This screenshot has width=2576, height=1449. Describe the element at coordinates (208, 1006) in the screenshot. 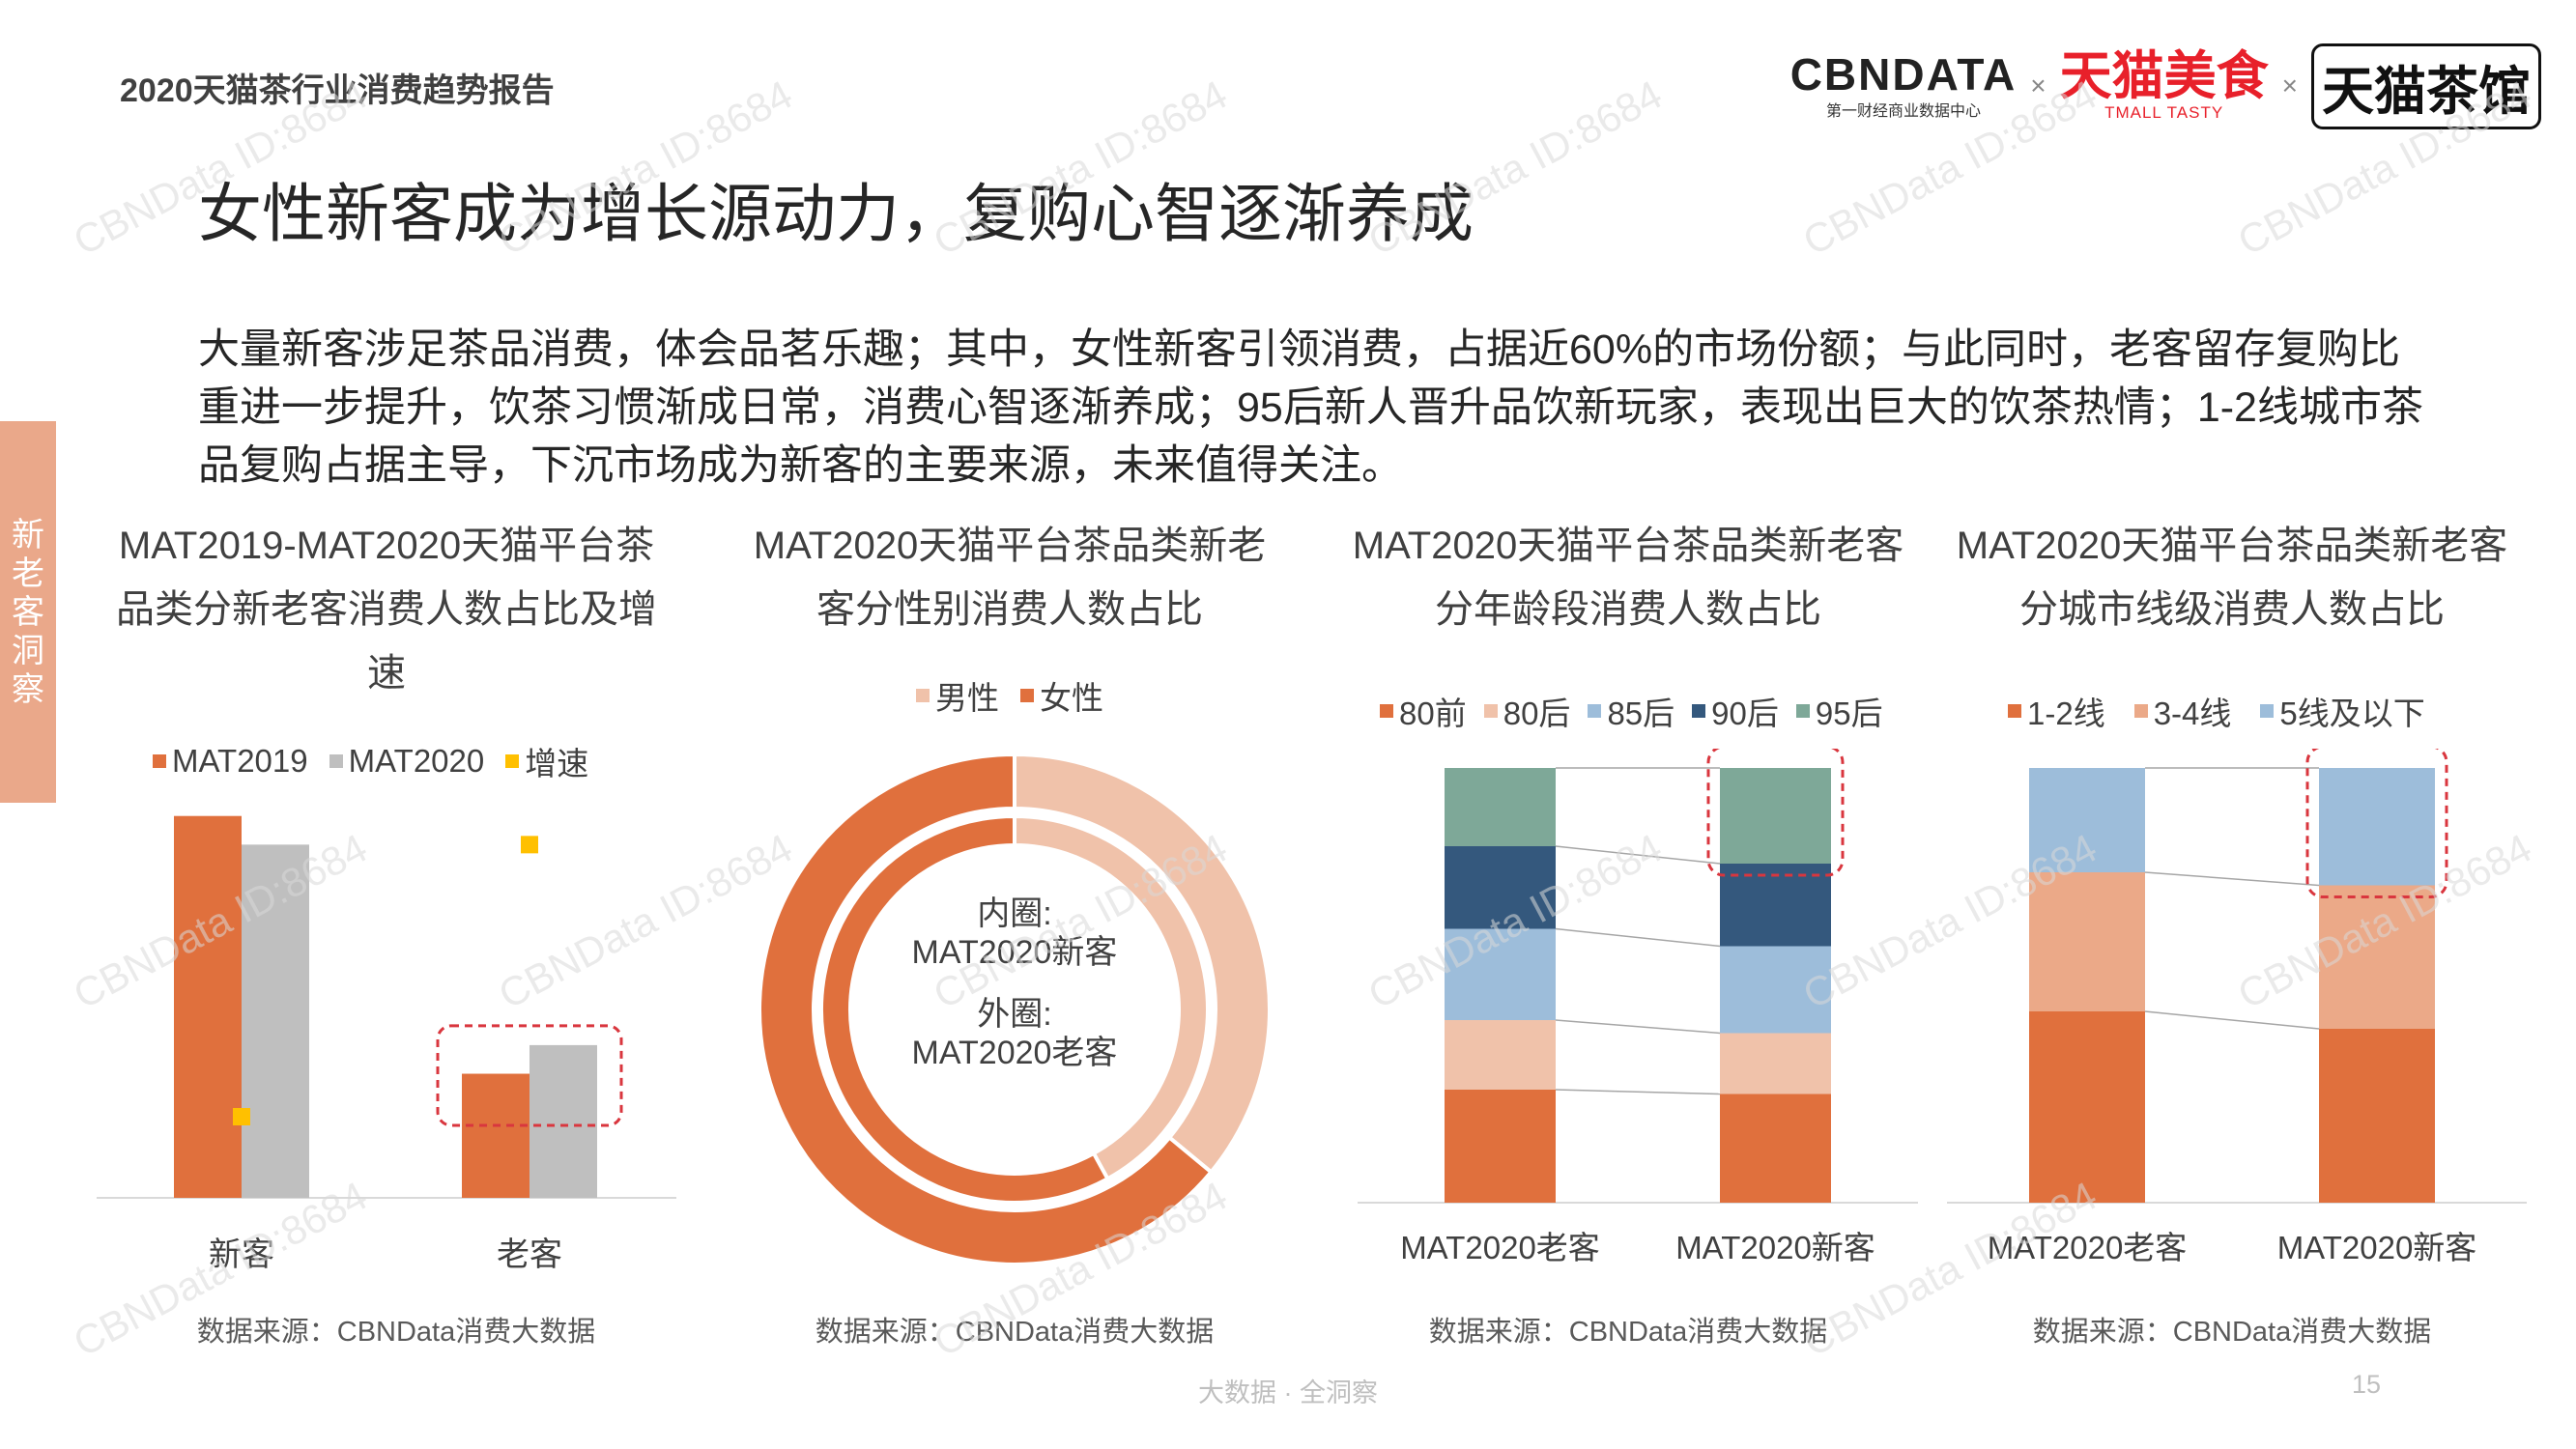

I see `bar-mat2019` at that location.